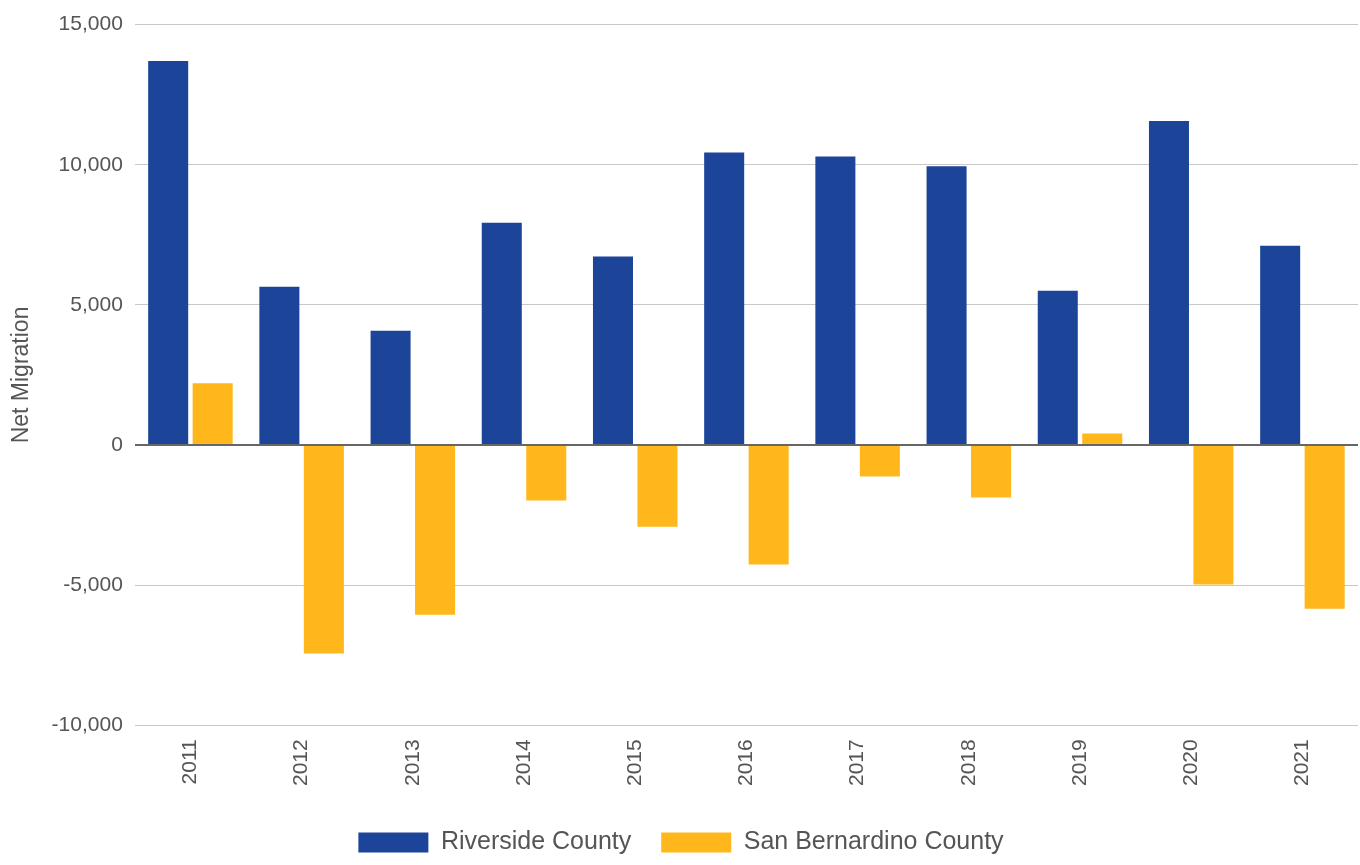 The image size is (1360, 865). What do you see at coordinates (874, 840) in the screenshot?
I see `legend-label: San Bernardino County` at bounding box center [874, 840].